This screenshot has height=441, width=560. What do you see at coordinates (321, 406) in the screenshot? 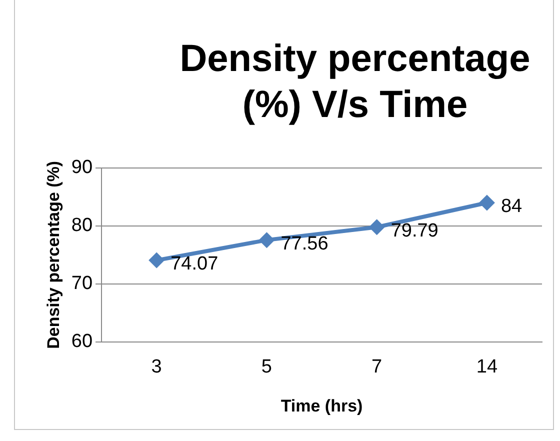
I see `x-axis-title: Time (hrs)` at bounding box center [321, 406].